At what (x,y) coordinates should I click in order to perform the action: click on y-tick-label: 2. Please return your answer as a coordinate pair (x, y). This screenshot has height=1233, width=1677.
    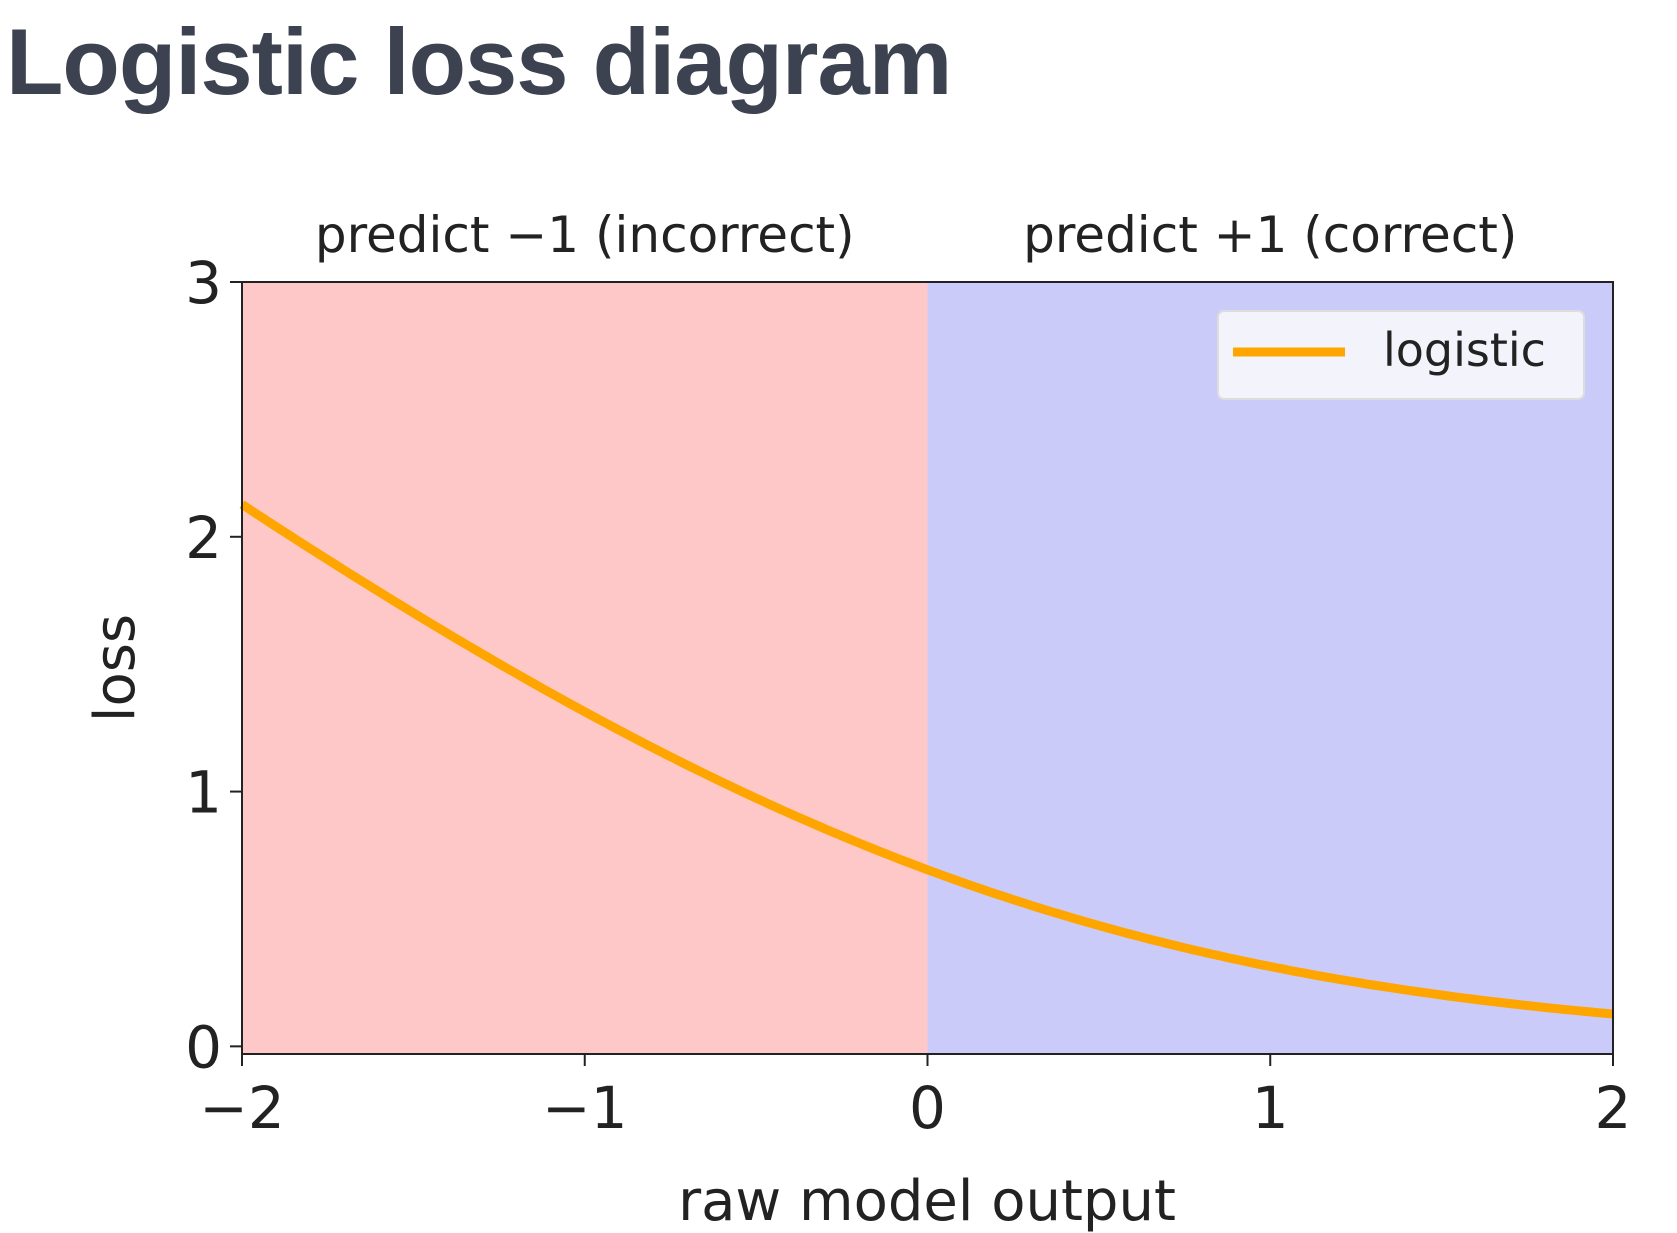
    Looking at the image, I should click on (203, 538).